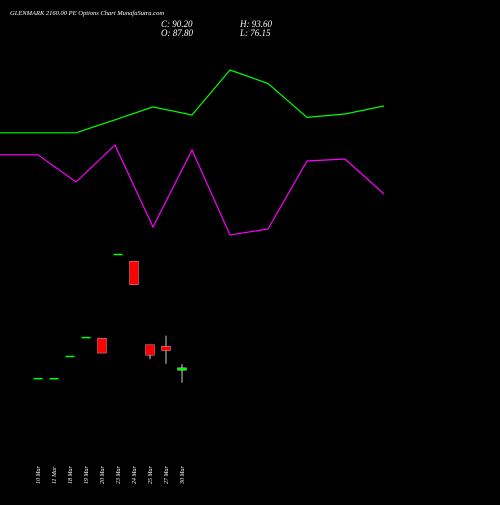  Describe the element at coordinates (103, 475) in the screenshot. I see `date-label: 20 Mar` at that location.